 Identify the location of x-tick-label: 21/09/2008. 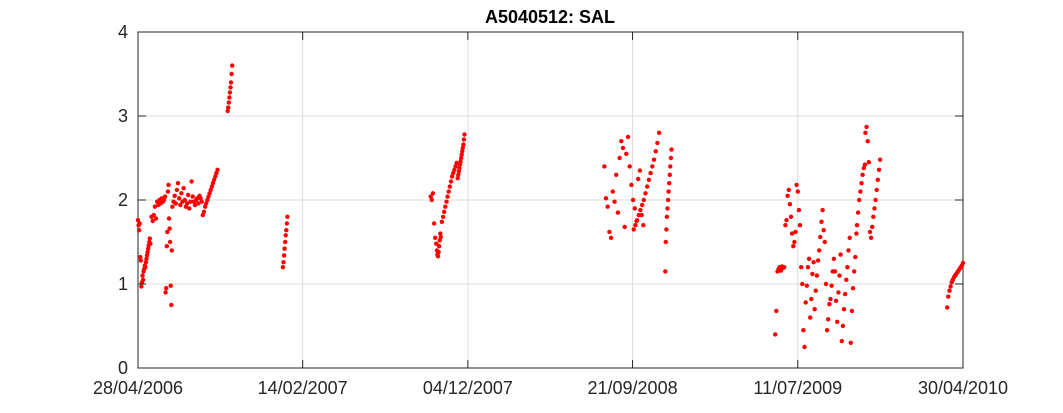
(633, 388).